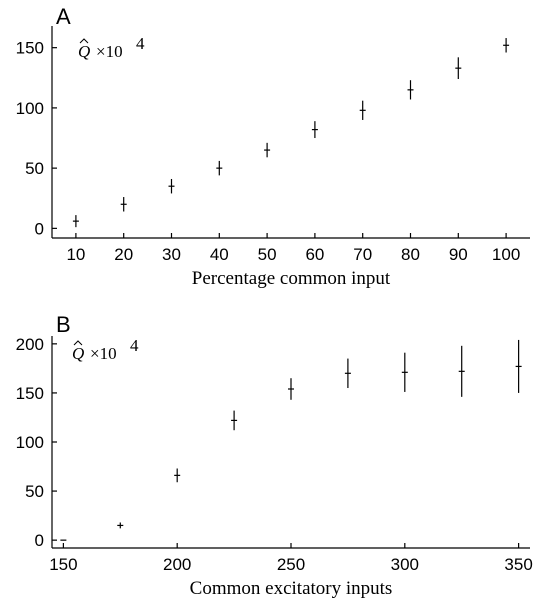 This screenshot has width=547, height=601. What do you see at coordinates (219, 254) in the screenshot?
I see `x-tick-label: 40` at bounding box center [219, 254].